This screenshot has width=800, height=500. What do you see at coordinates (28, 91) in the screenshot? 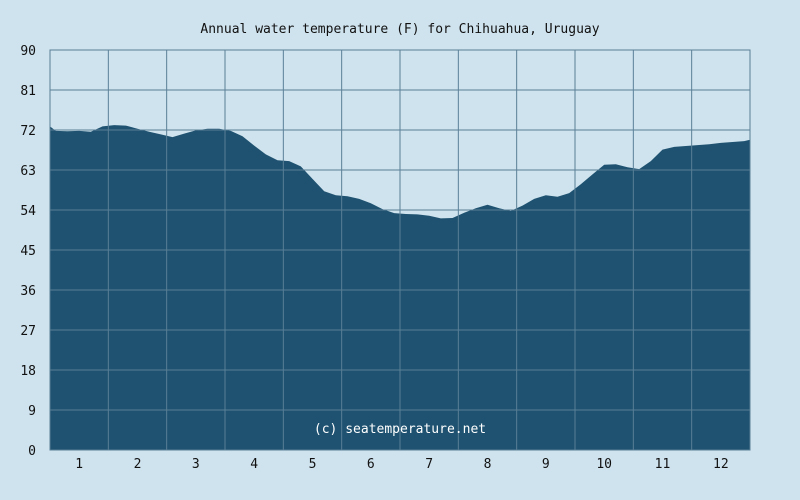
I see `y-tick-label: 81` at bounding box center [28, 91].